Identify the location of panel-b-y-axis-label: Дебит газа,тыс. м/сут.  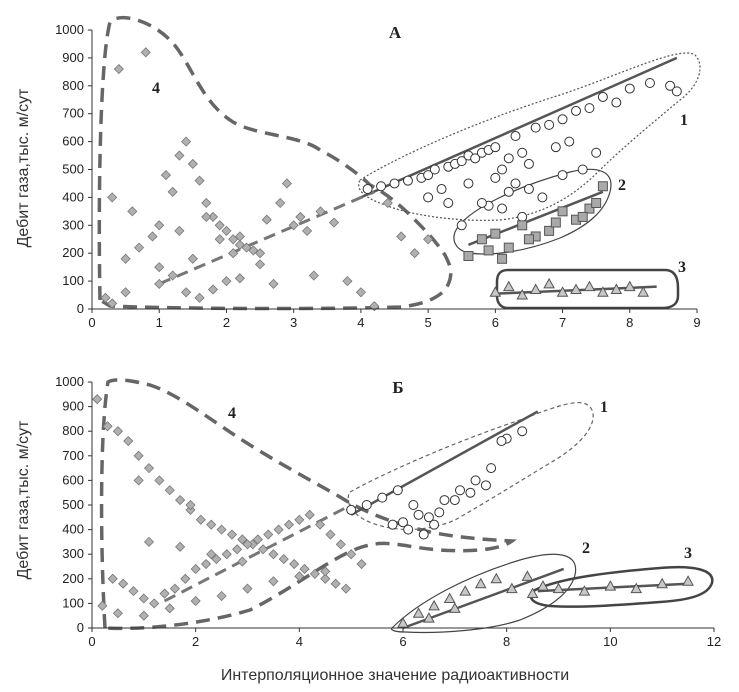
(23, 499).